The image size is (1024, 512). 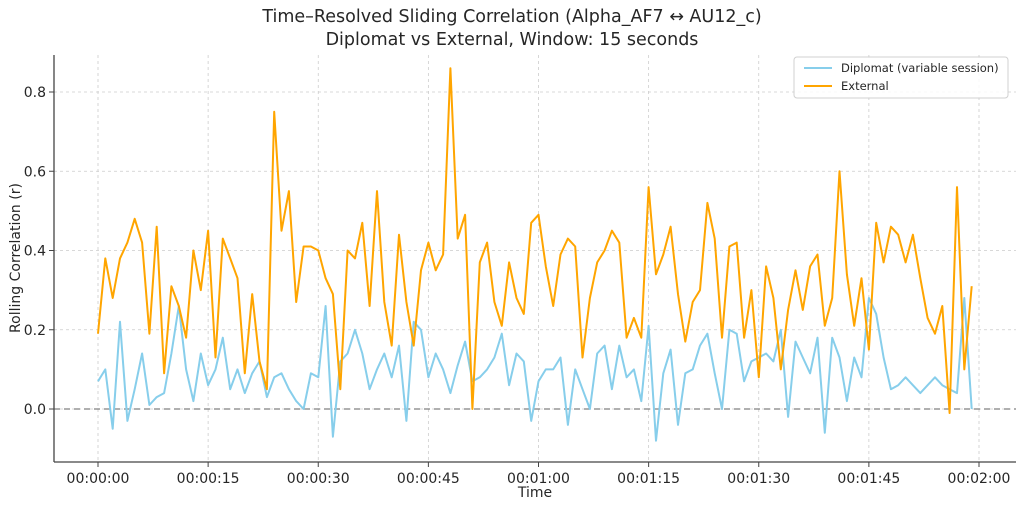 I want to click on legend-label-external: External, so click(x=865, y=86).